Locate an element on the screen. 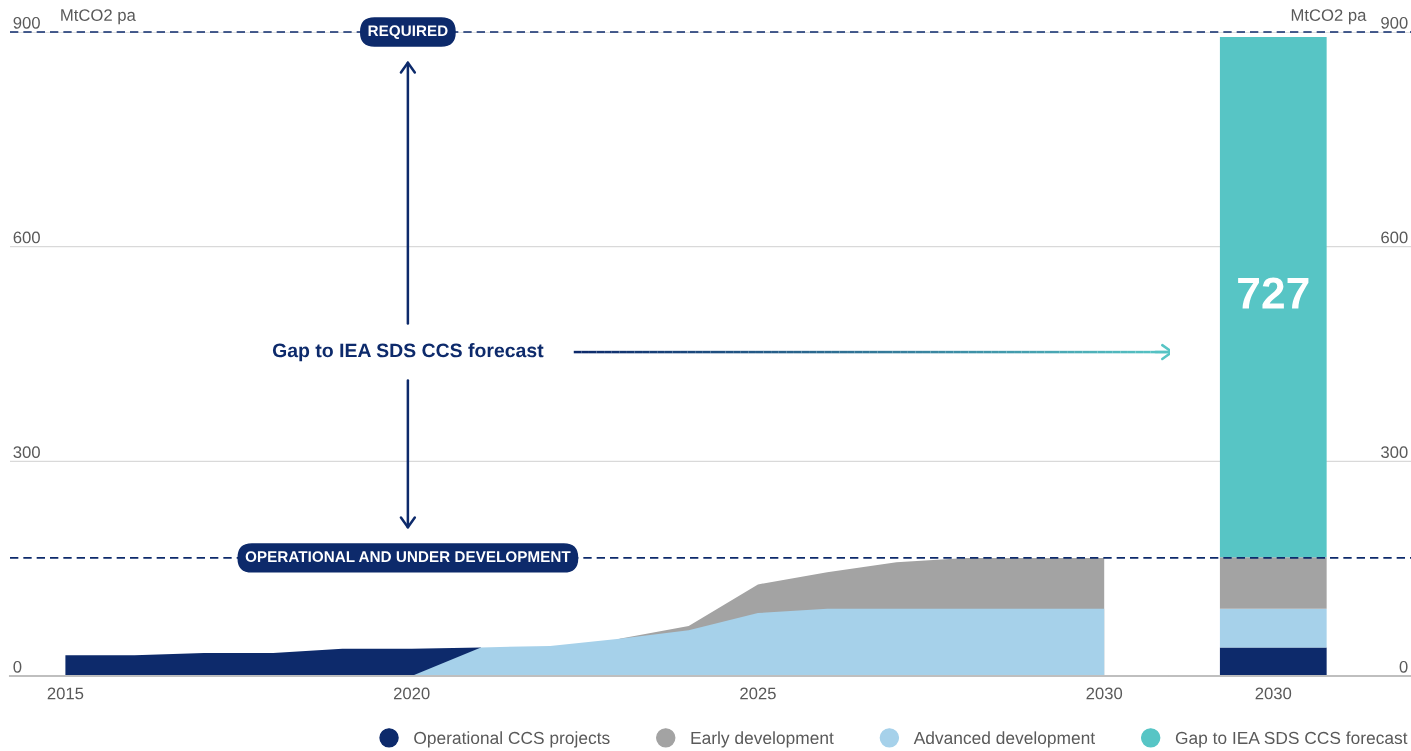  legend-label: Advanced development is located at coordinates (1004, 739).